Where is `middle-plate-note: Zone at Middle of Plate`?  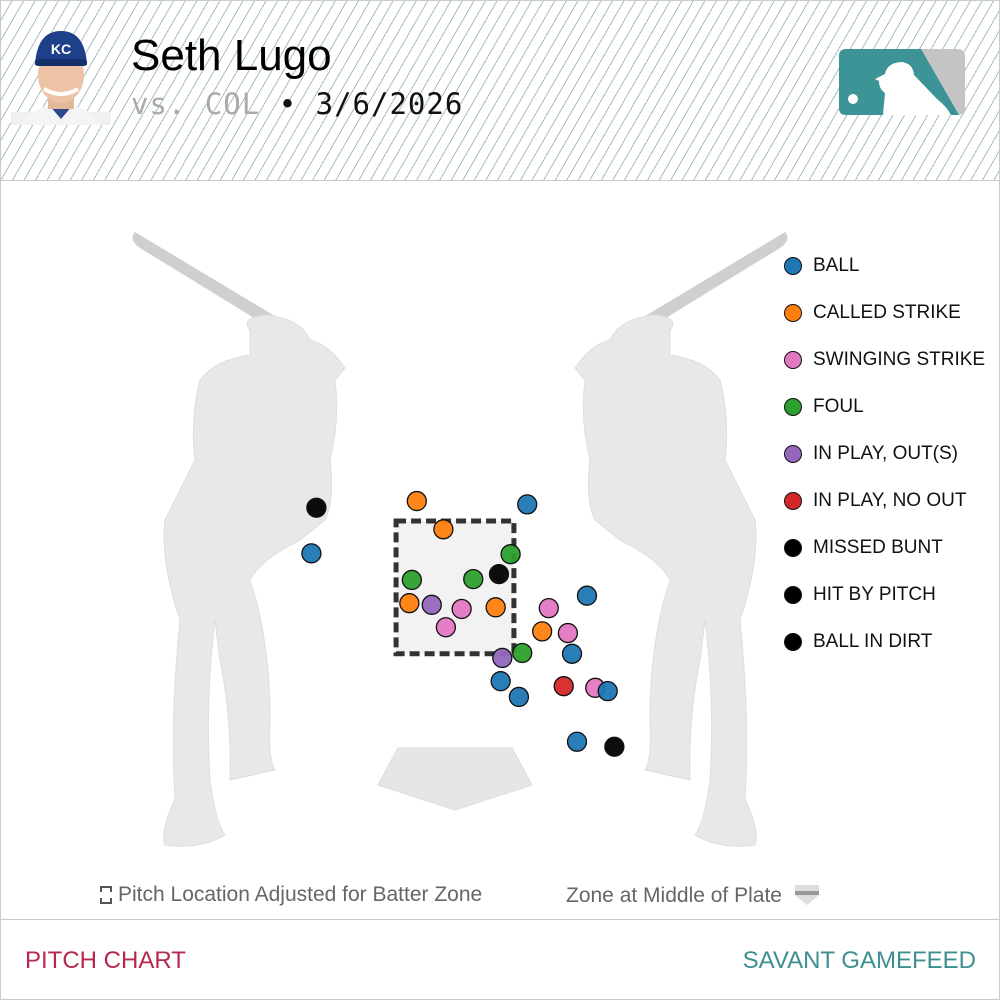 middle-plate-note: Zone at Middle of Plate is located at coordinates (694, 896).